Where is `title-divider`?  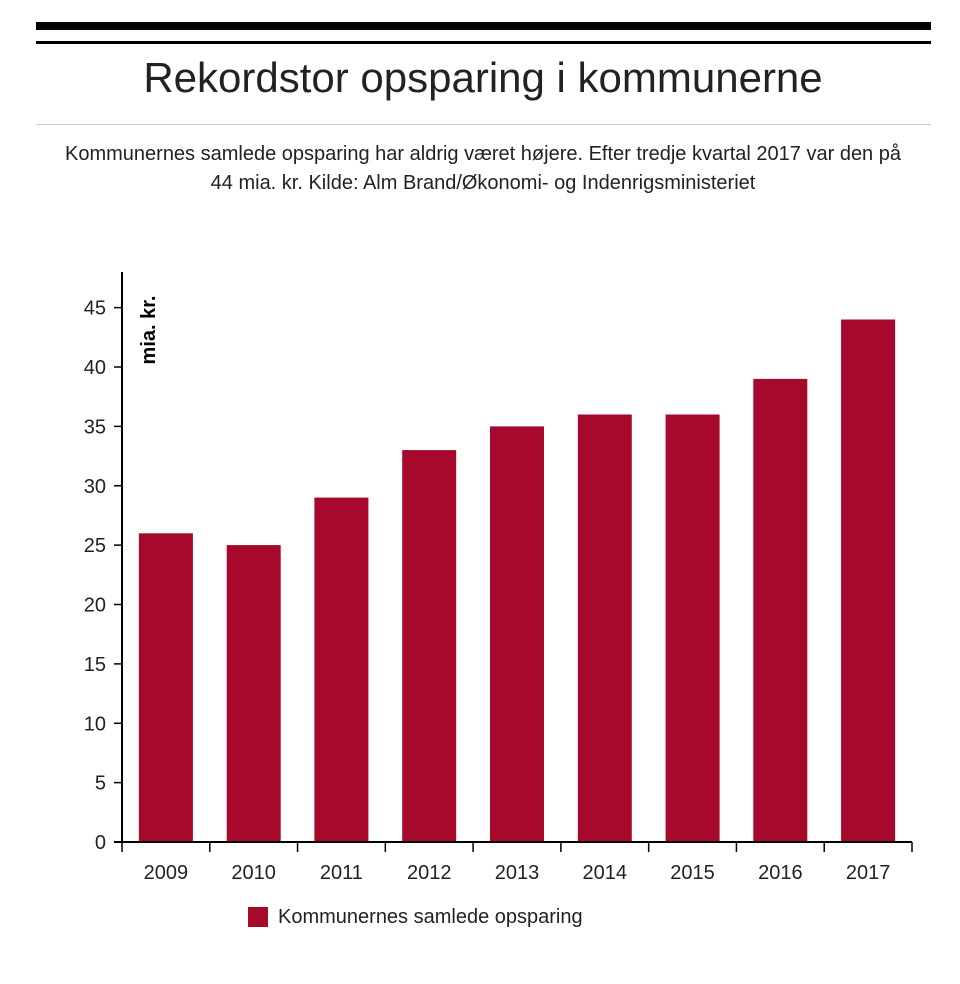
title-divider is located at coordinates (483, 124).